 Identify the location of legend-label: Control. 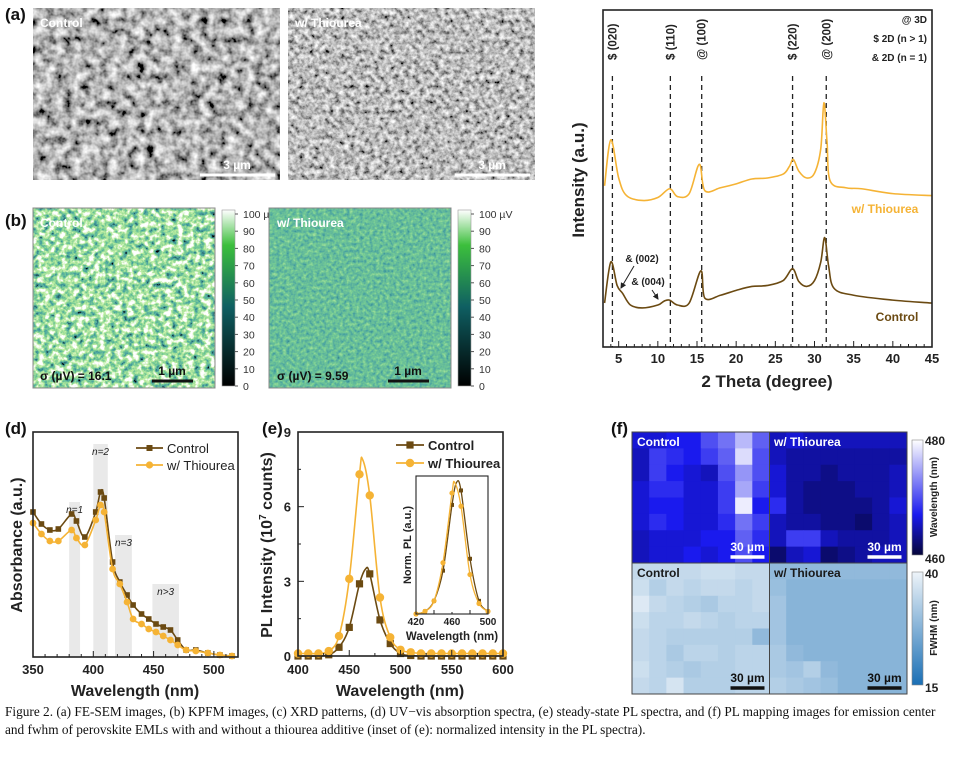
(451, 445).